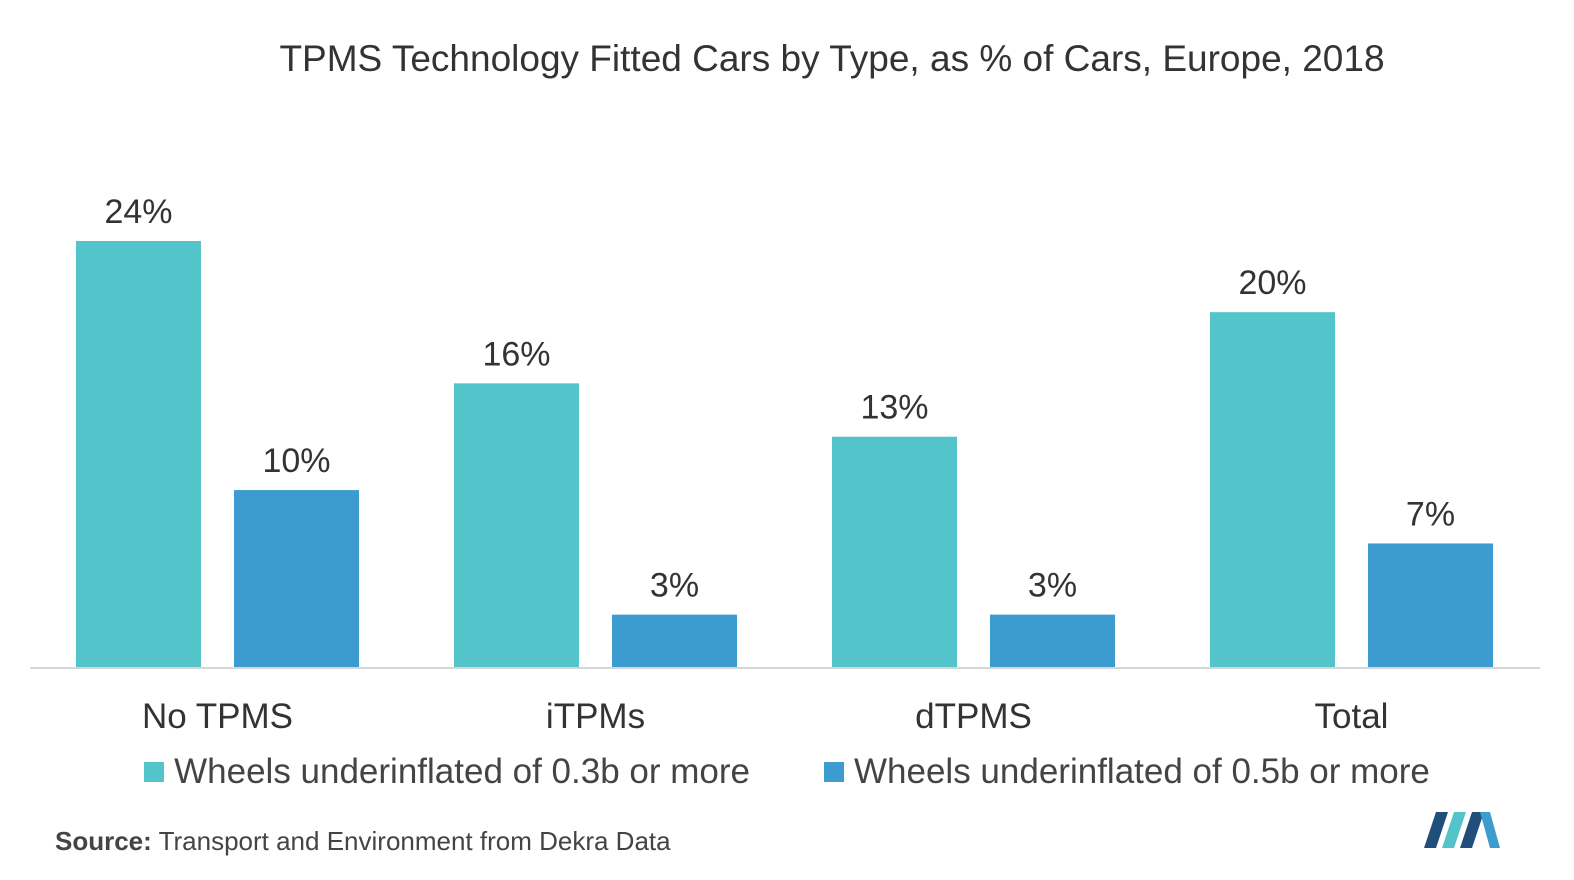  What do you see at coordinates (595, 716) in the screenshot?
I see `x-tick-label-itpms: iTPMs` at bounding box center [595, 716].